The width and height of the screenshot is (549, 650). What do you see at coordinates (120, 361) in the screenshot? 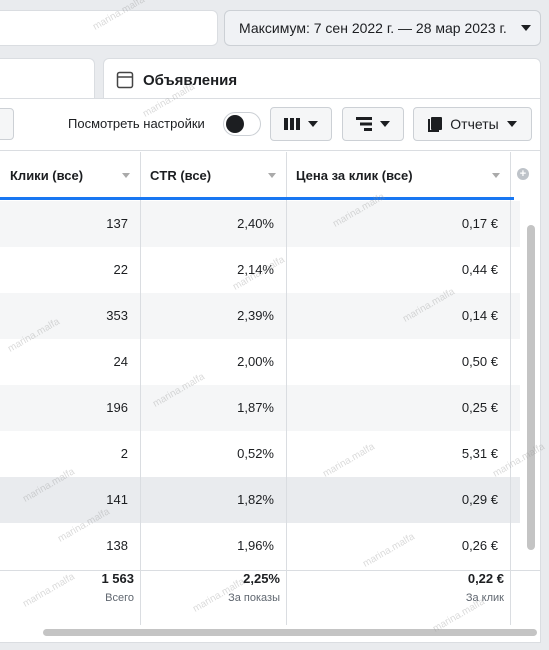
I see `table-cell: 24` at bounding box center [120, 361].